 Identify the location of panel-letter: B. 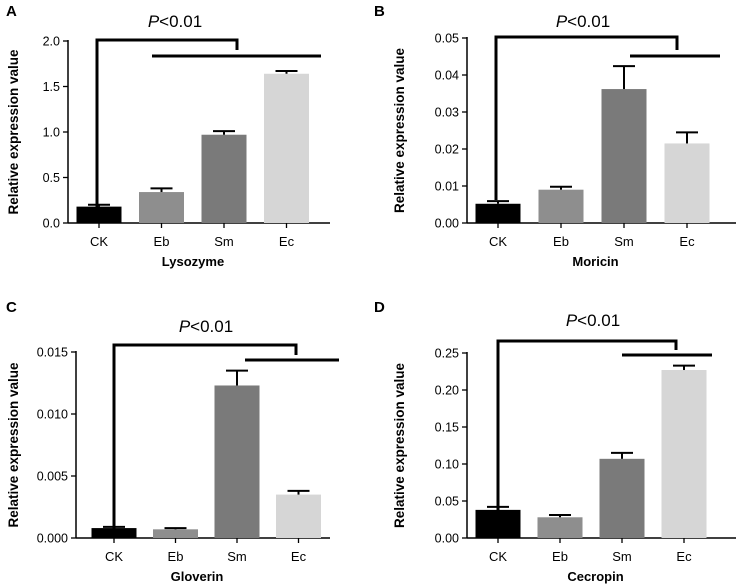
(379, 11).